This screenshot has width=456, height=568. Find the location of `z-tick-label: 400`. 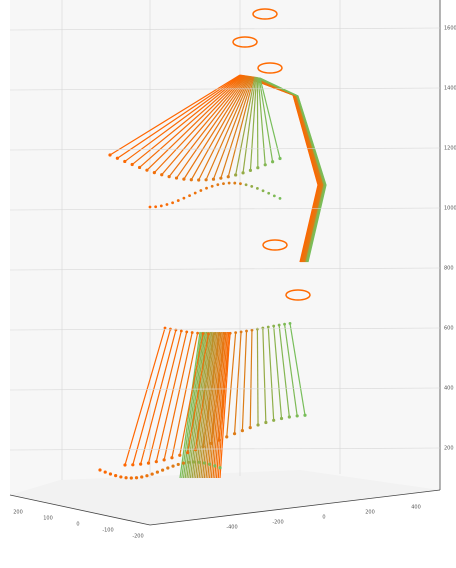

z-tick-label: 400 is located at coordinates (449, 389).